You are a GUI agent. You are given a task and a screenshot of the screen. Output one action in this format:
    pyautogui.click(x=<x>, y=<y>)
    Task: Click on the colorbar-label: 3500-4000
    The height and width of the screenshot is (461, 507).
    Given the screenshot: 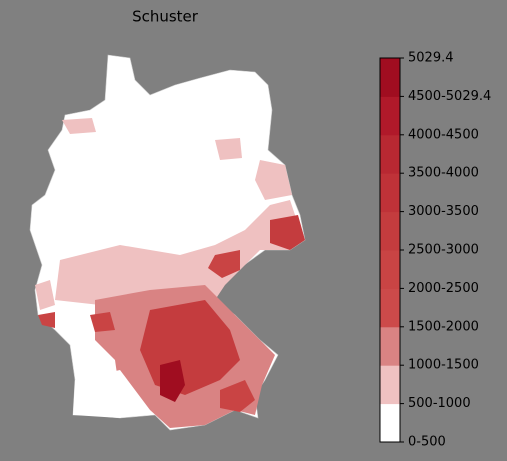 What is the action you would take?
    pyautogui.click(x=443, y=173)
    